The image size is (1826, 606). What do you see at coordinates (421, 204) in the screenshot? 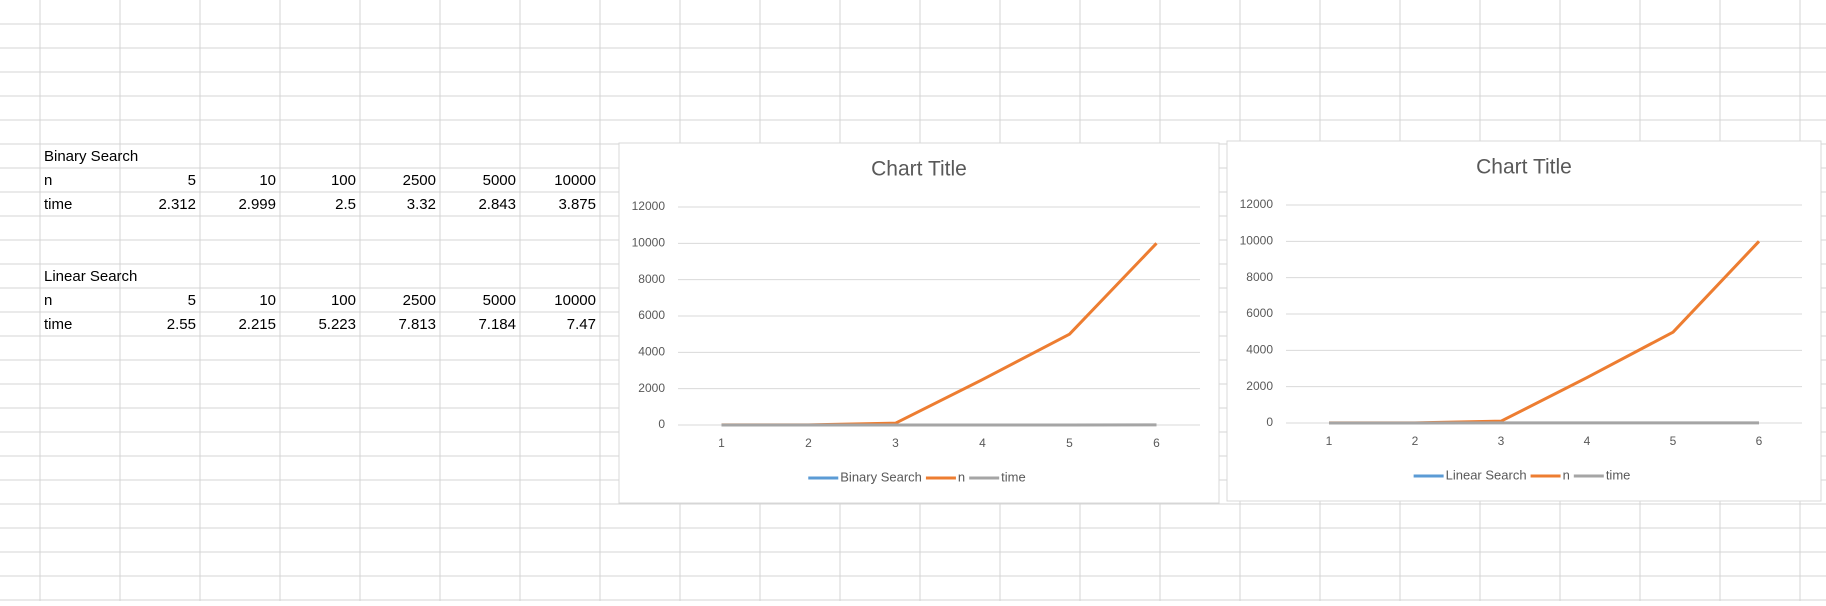
I see `cell-value: 3.32` at bounding box center [421, 204].